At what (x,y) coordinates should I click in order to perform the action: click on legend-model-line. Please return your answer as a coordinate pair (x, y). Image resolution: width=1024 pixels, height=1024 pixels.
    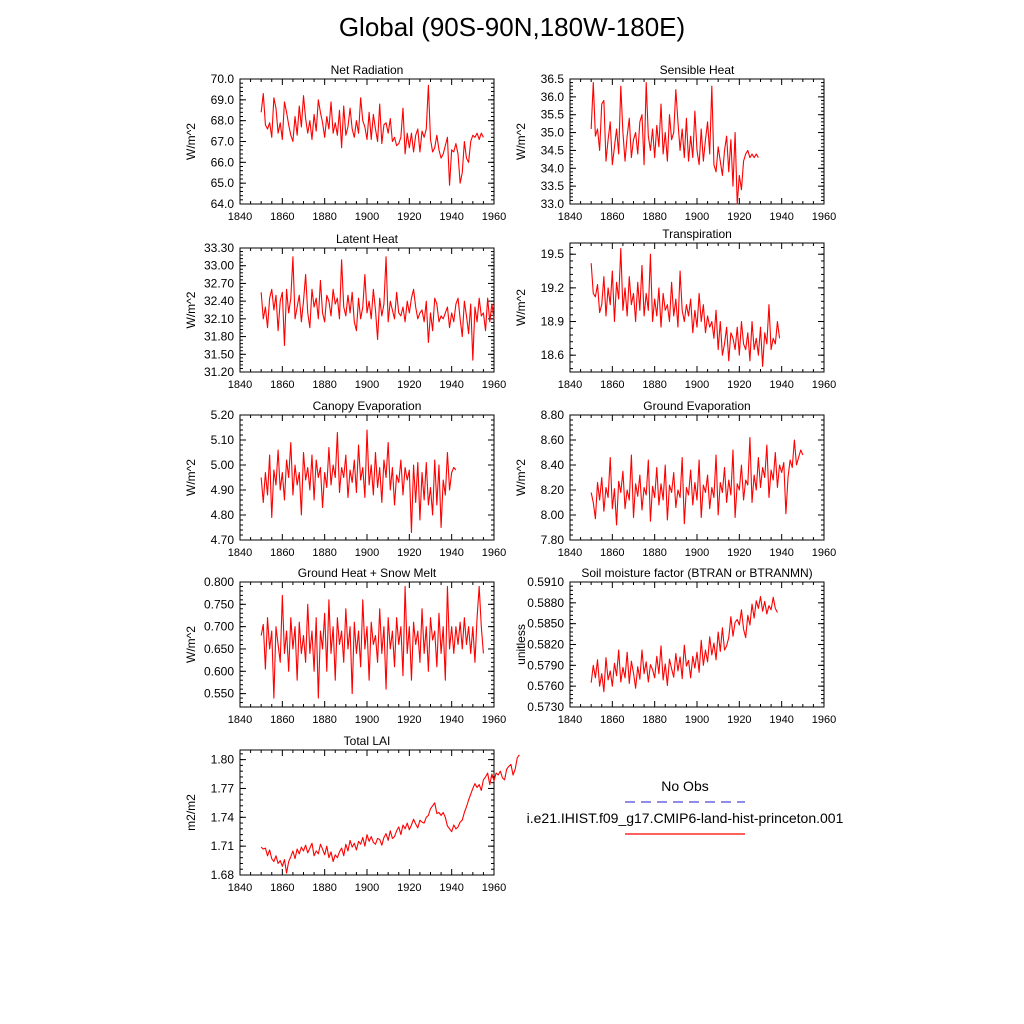
    Looking at the image, I should click on (685, 834).